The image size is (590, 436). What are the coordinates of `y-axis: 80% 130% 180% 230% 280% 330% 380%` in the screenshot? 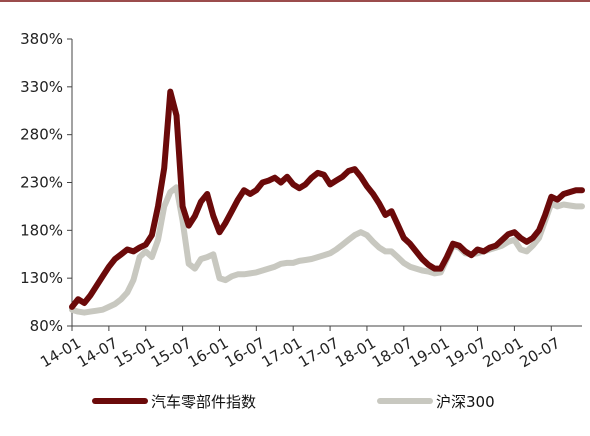 It's located at (46, 182).